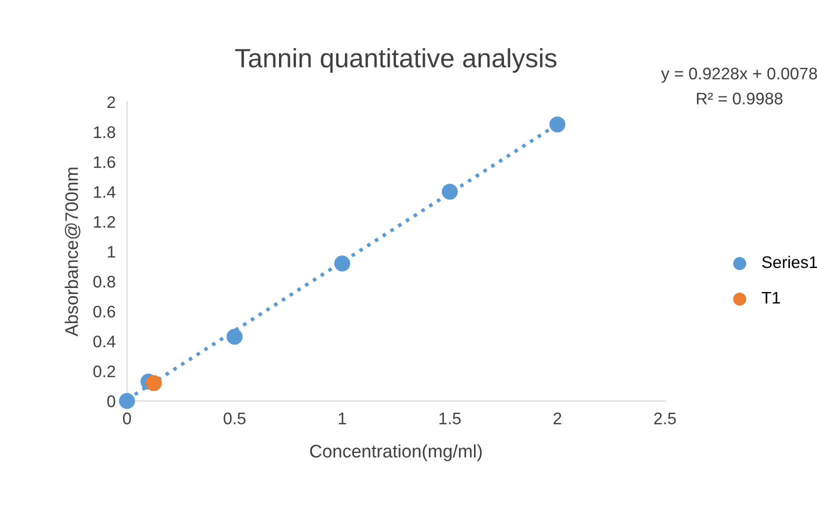  What do you see at coordinates (739, 98) in the screenshot?
I see `text: R² = 0.9988` at bounding box center [739, 98].